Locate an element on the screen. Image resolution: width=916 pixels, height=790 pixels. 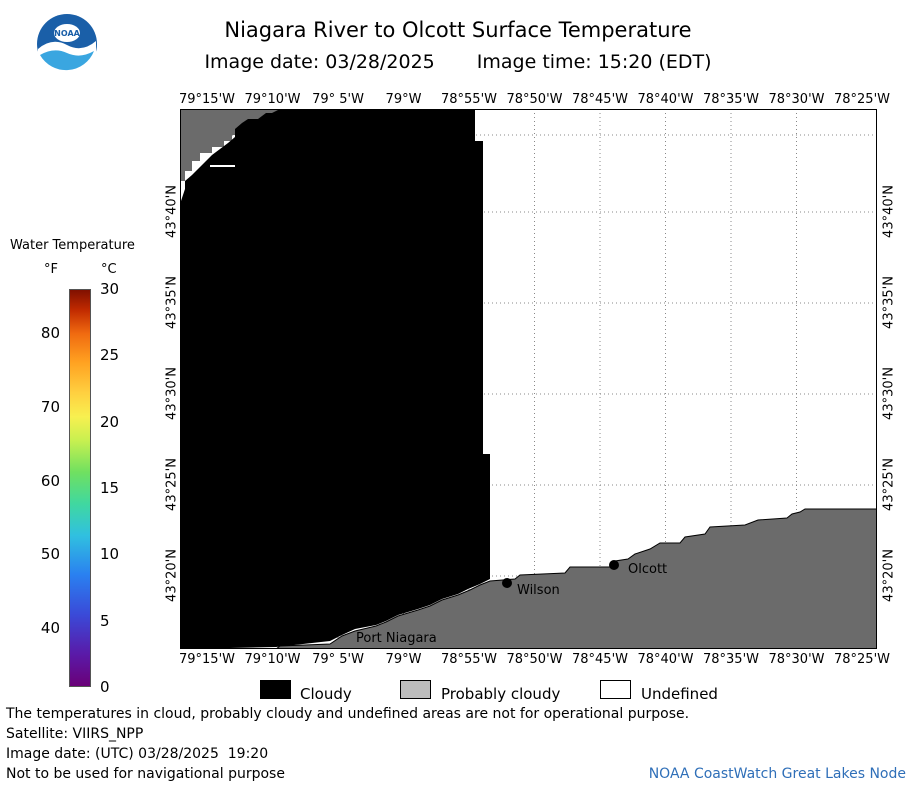
undefined-swatch is located at coordinates (615, 689).